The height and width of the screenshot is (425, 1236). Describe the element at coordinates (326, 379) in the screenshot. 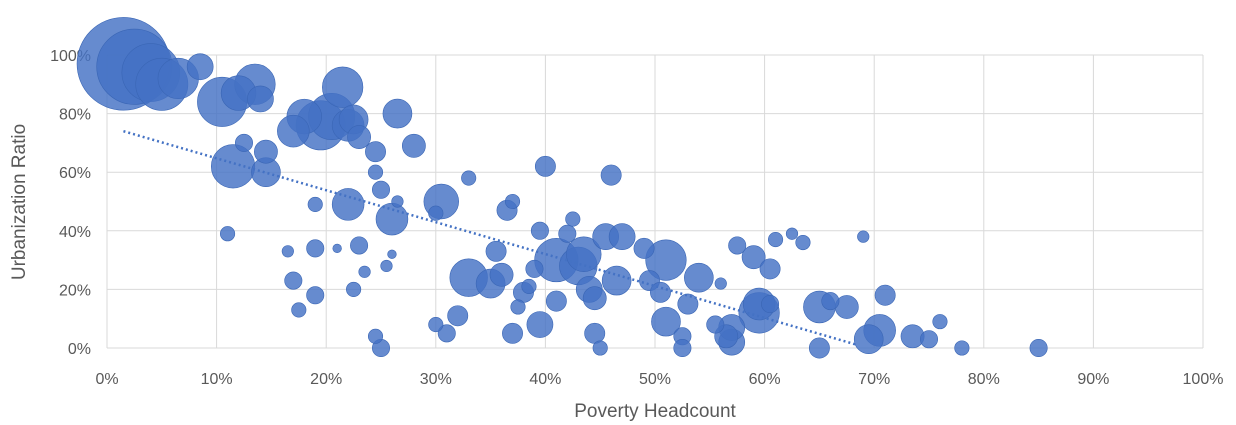

I see `x-tick-label: 20%` at that location.